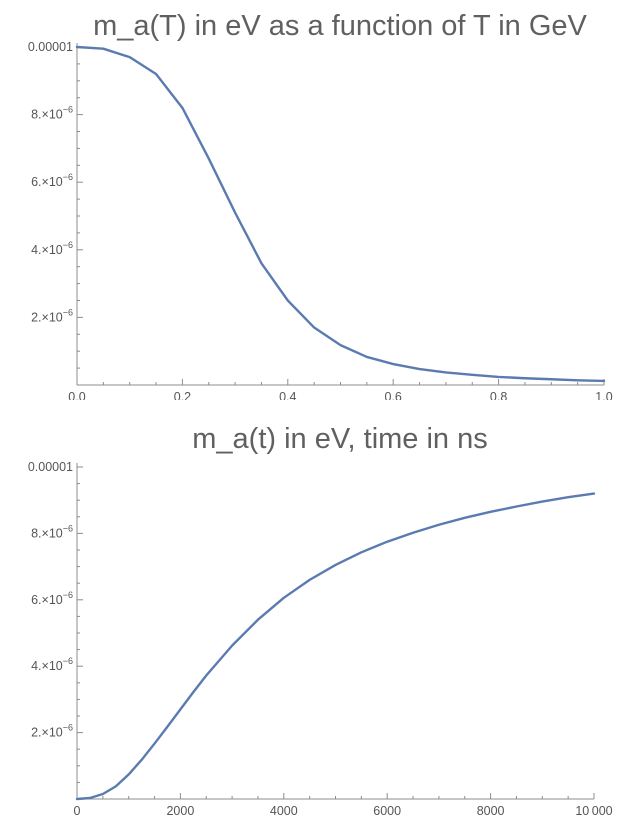 This screenshot has height=819, width=618. Describe the element at coordinates (287, 395) in the screenshot. I see `chart-1-x-tick-label: 0.4` at that location.